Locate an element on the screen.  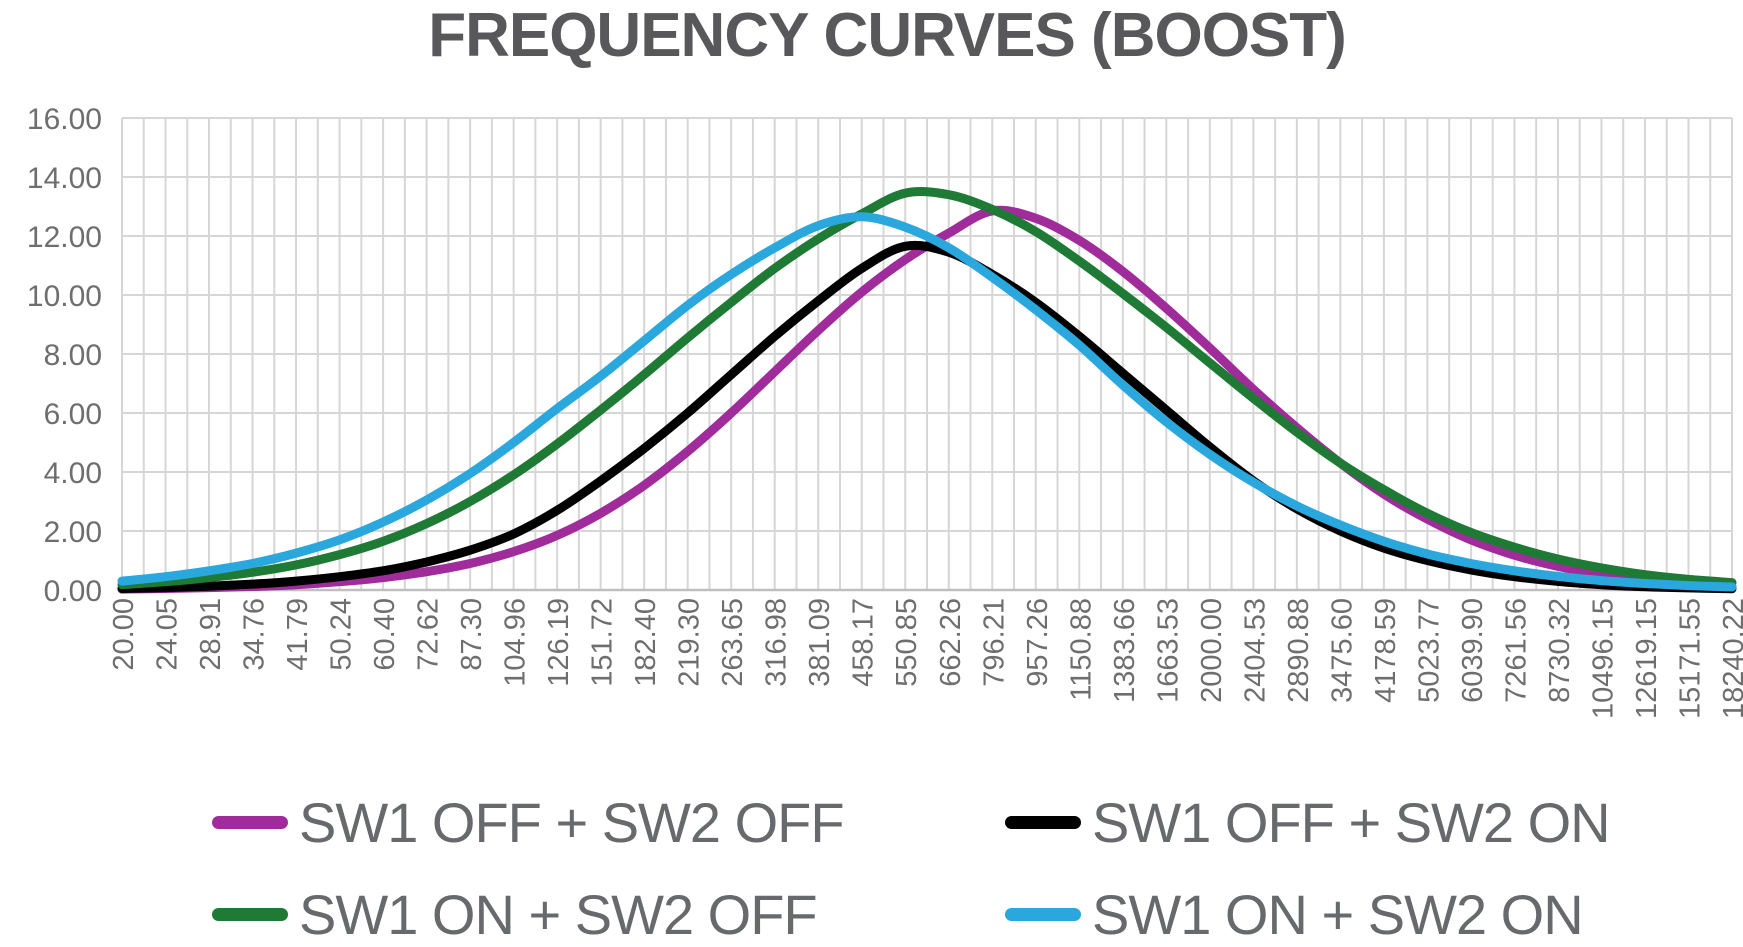
x-tick-label: 126.19 is located at coordinates (559, 642).